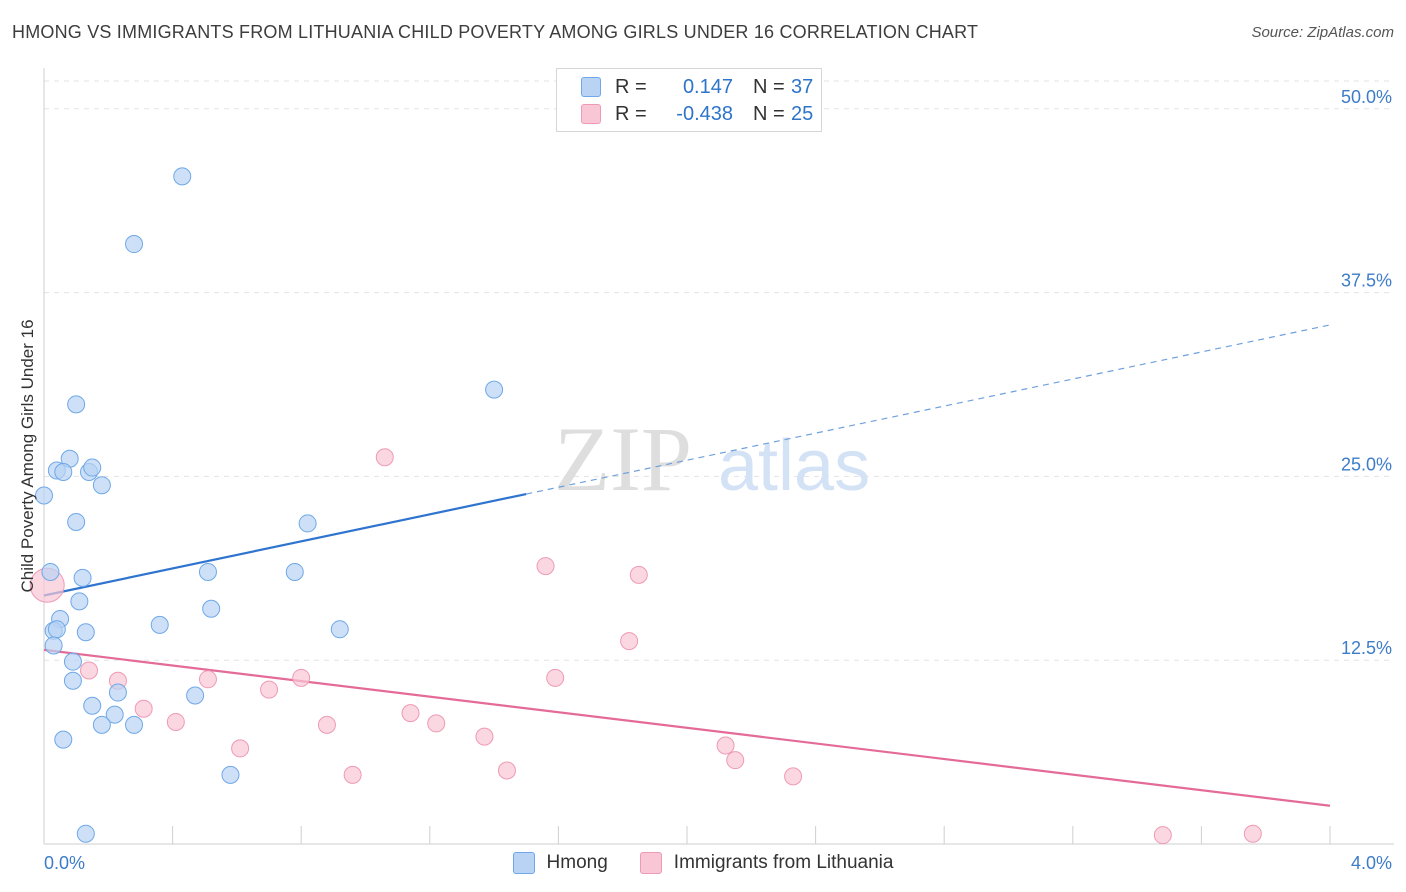  I want to click on legend-item-lithuania: Immigrants from Lithuania, so click(766, 863).